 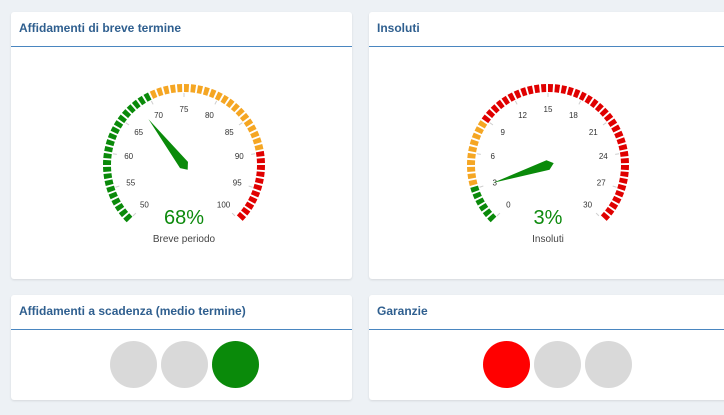 I want to click on gauge-tick-label: 65, so click(x=138, y=132).